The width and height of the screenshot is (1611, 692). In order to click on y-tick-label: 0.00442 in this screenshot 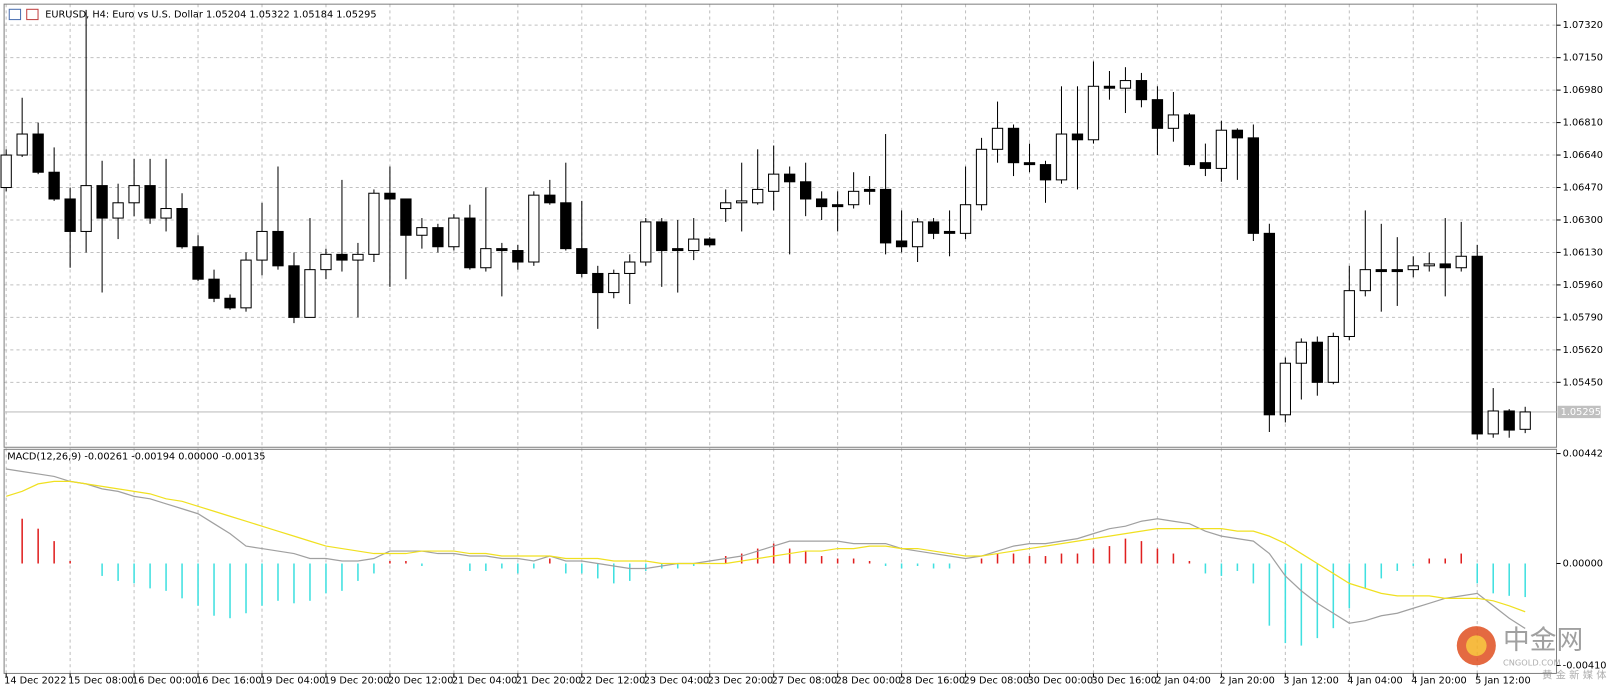, I will do `click(1583, 454)`.